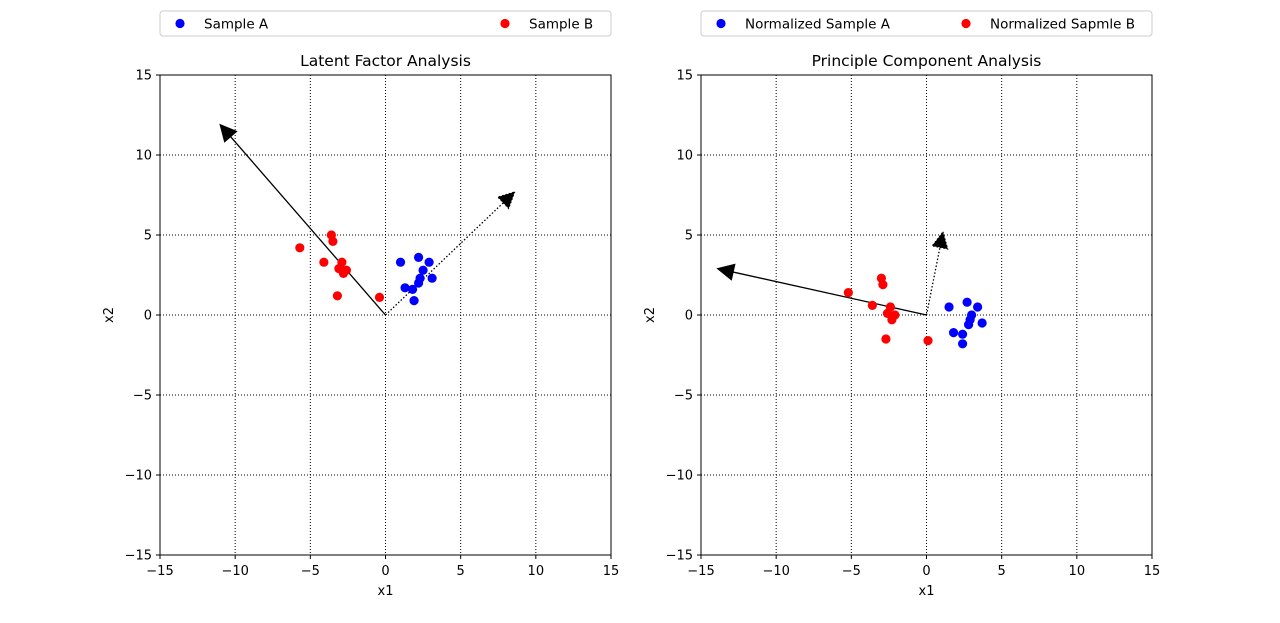 The width and height of the screenshot is (1280, 623). What do you see at coordinates (159, 571) in the screenshot?
I see `lfa-x-tick-label: −15` at bounding box center [159, 571].